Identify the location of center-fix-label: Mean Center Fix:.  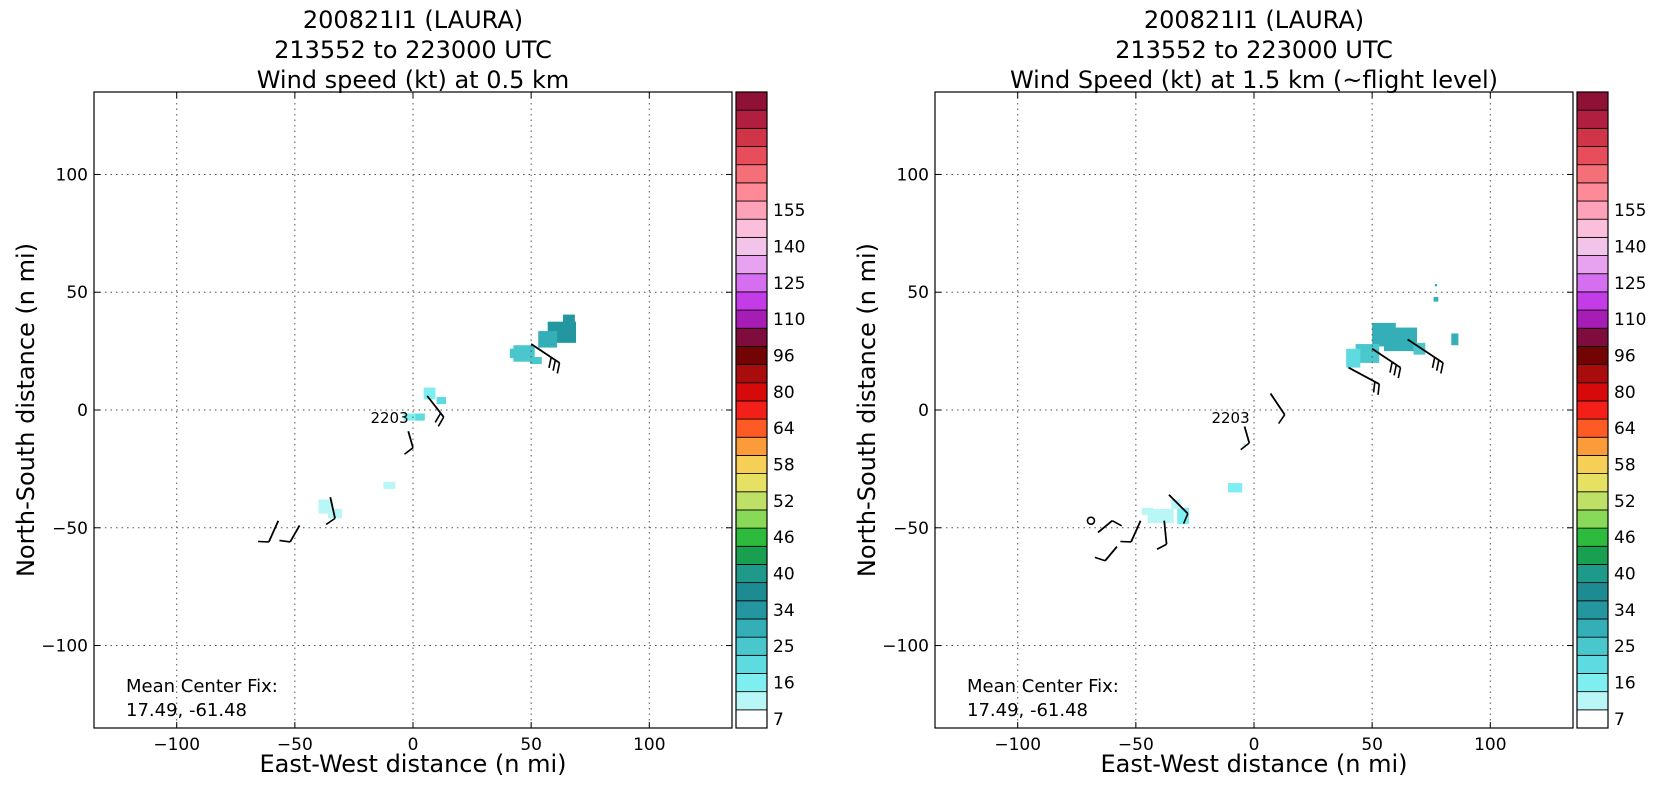
(202, 686).